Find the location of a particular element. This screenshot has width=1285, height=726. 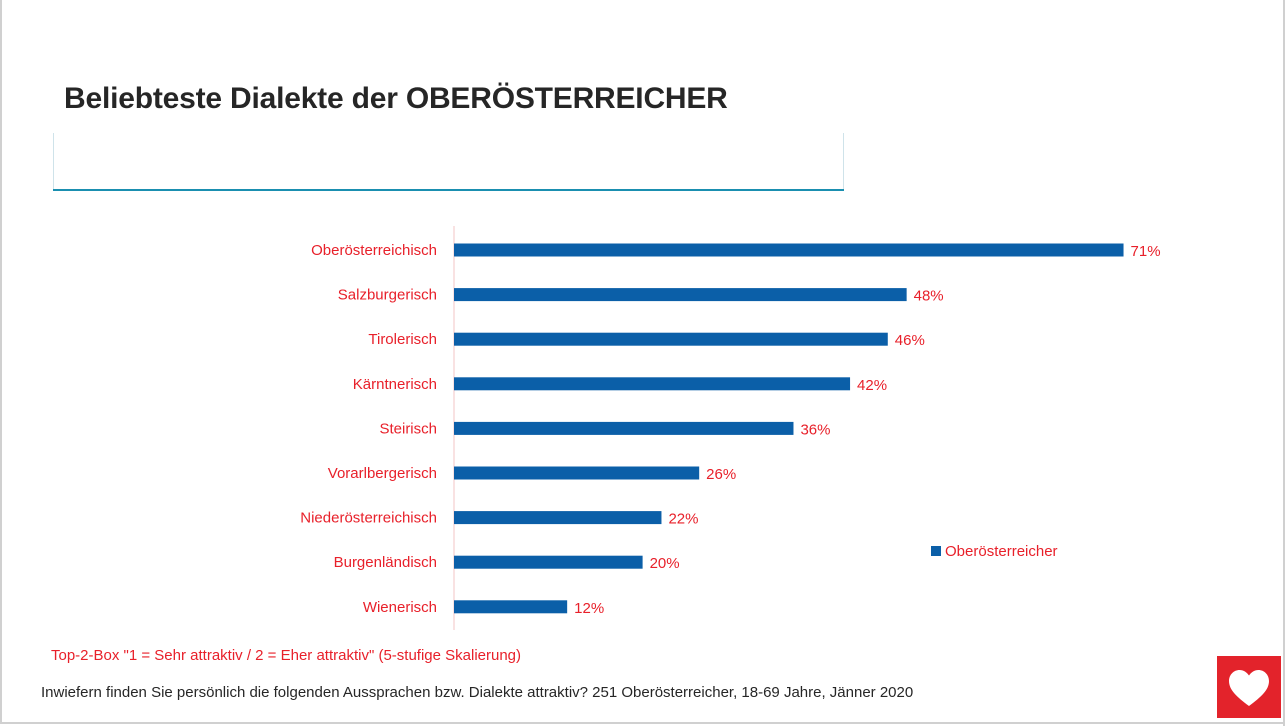

category-label: Oberösterreichisch is located at coordinates (374, 250).